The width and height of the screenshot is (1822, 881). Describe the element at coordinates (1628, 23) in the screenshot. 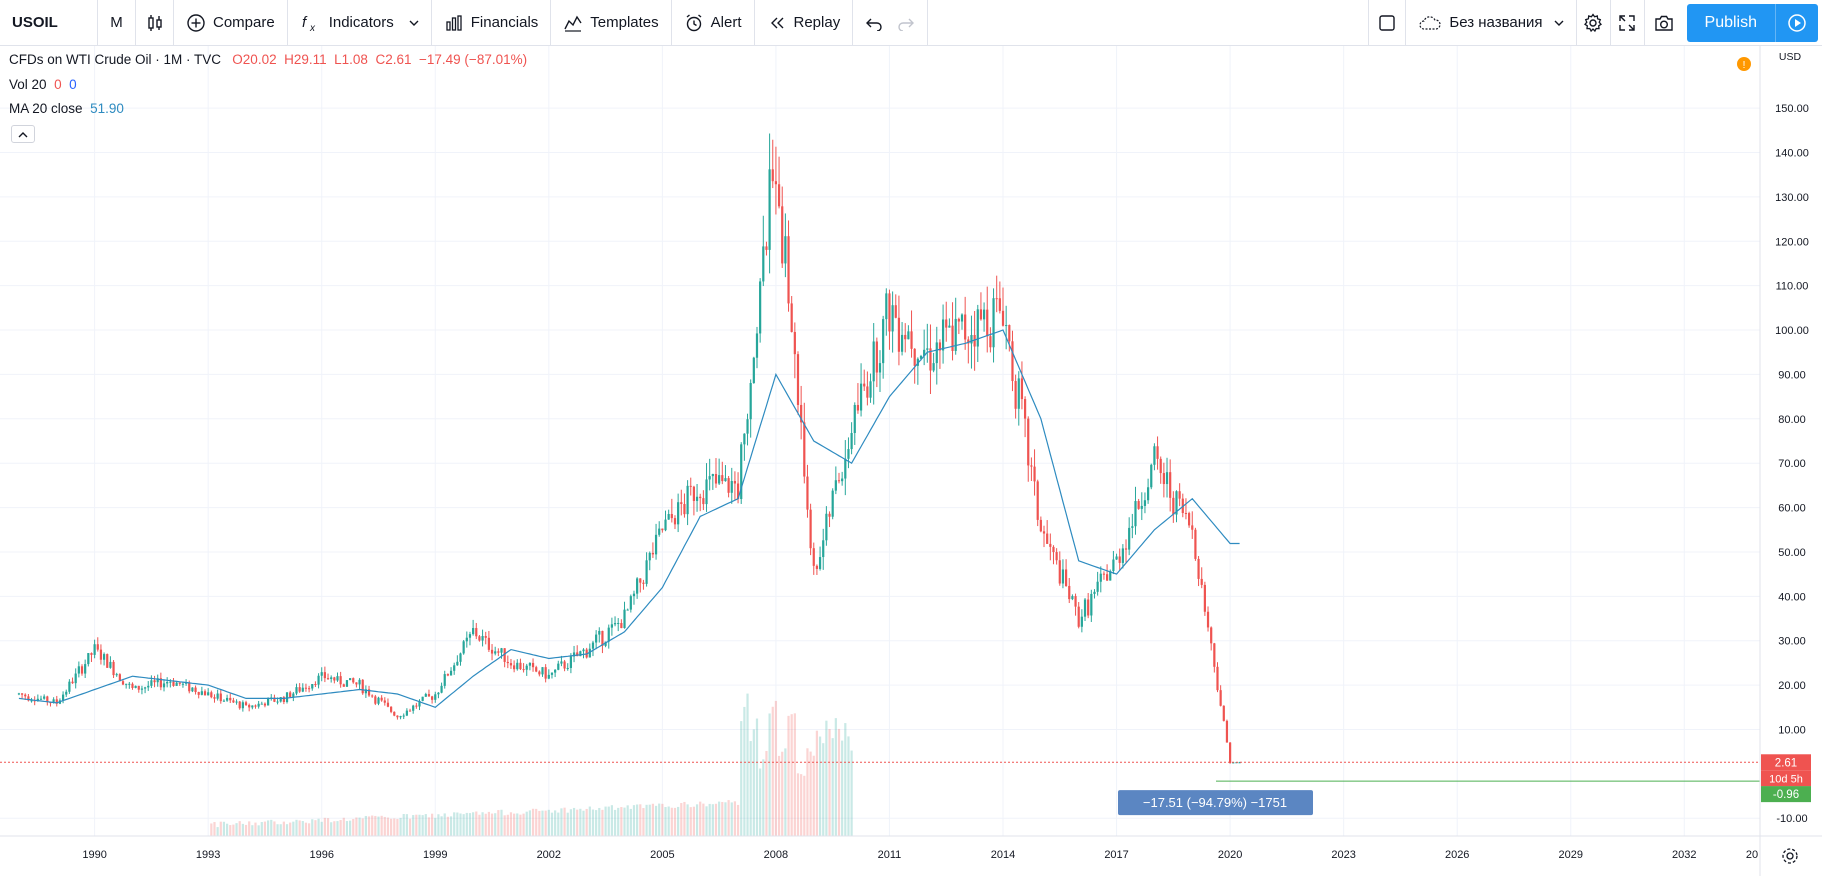

I see `fullscreen-button` at that location.